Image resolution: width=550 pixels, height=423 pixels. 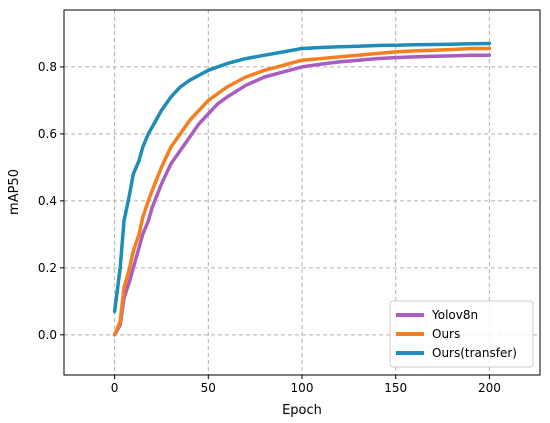 What do you see at coordinates (395, 388) in the screenshot?
I see `x-tick-label: 150` at bounding box center [395, 388].